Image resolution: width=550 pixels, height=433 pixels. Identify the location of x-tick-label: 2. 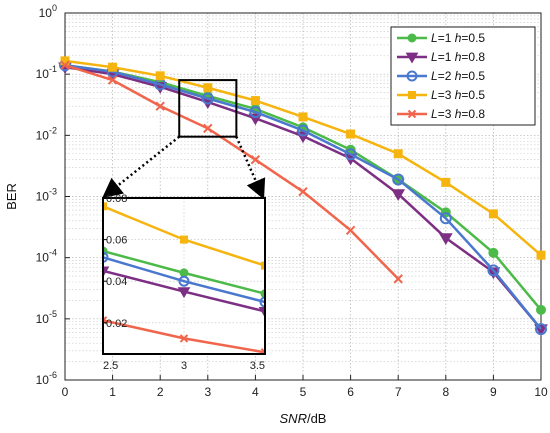
(160, 392).